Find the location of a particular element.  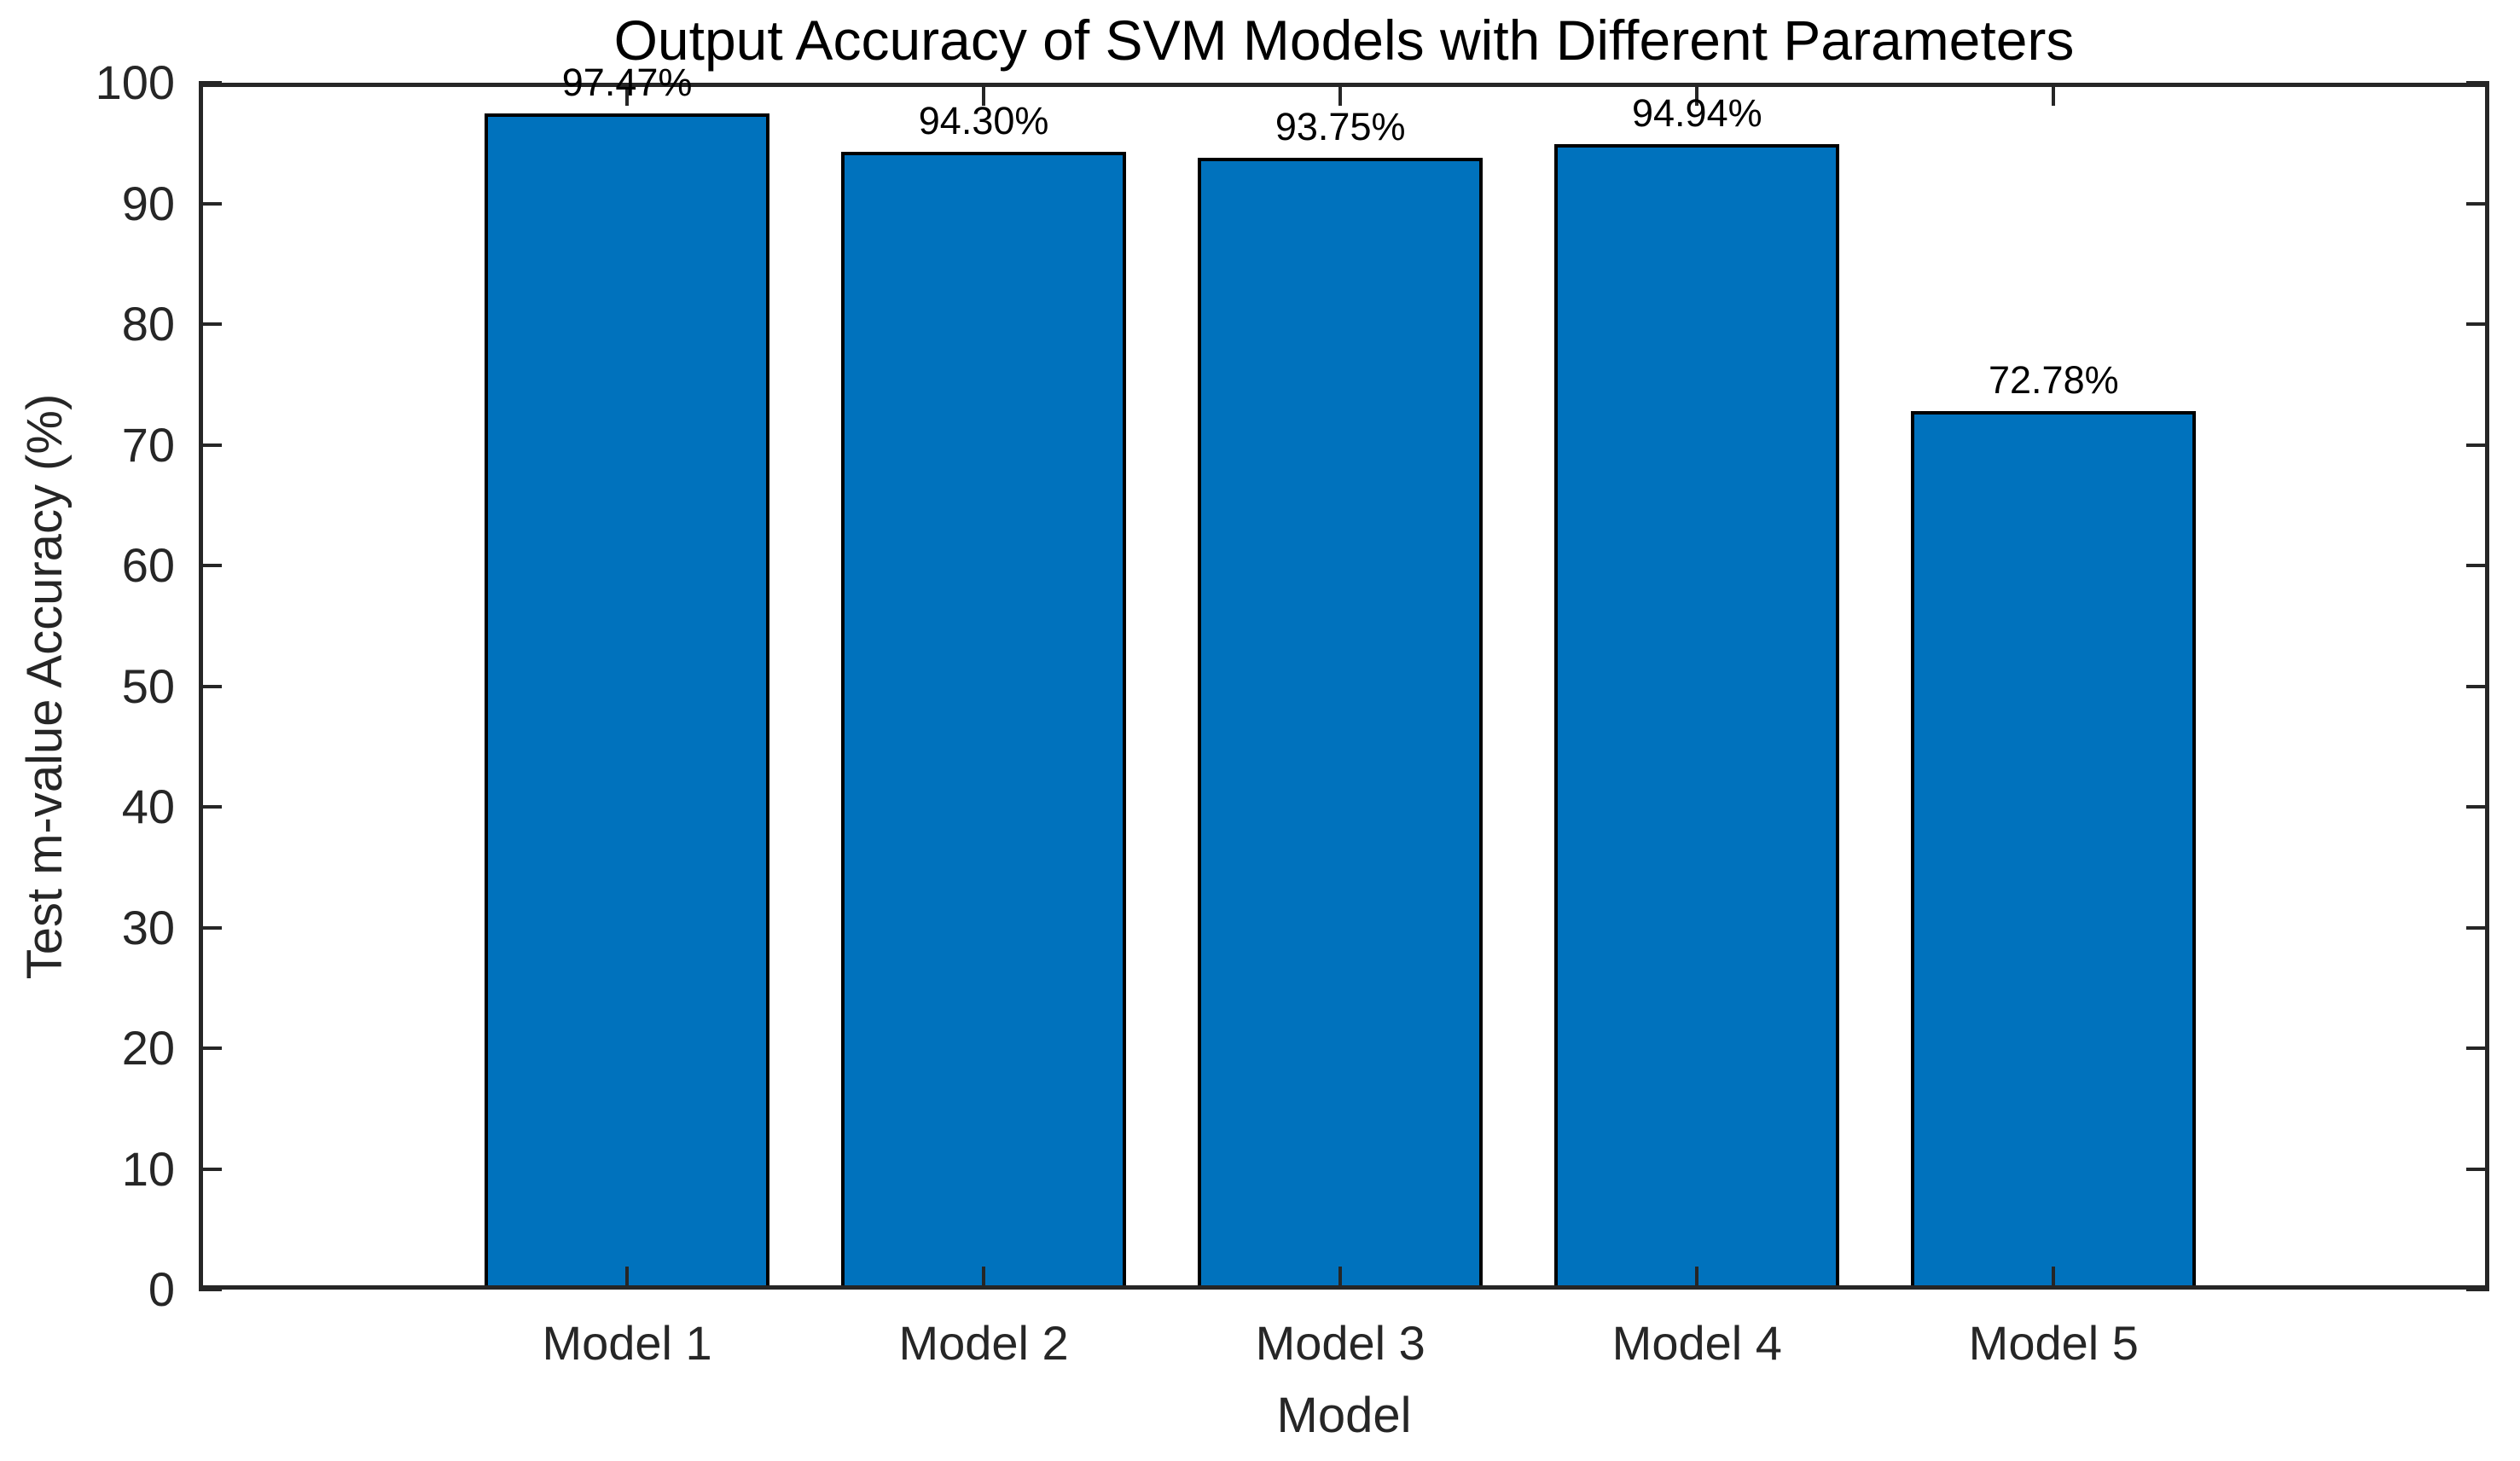

x-tick-label-model-2: Model 2 is located at coordinates (984, 1343).